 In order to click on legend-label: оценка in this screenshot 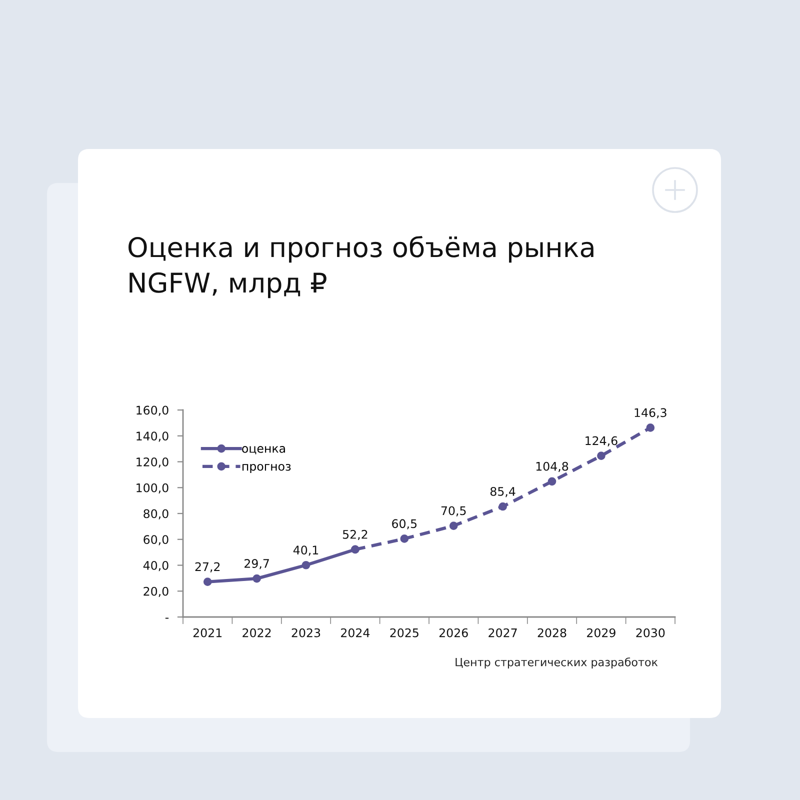, I will do `click(263, 450)`.